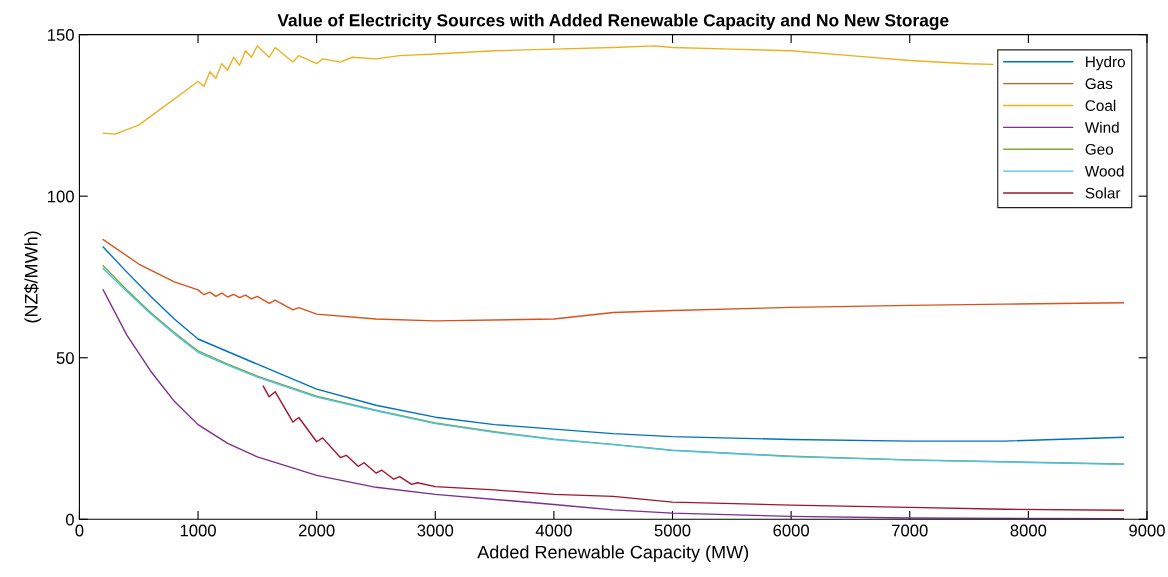 The image size is (1168, 577). What do you see at coordinates (613, 554) in the screenshot?
I see `x-axis-title: Added Renewable Capacity (MW)` at bounding box center [613, 554].